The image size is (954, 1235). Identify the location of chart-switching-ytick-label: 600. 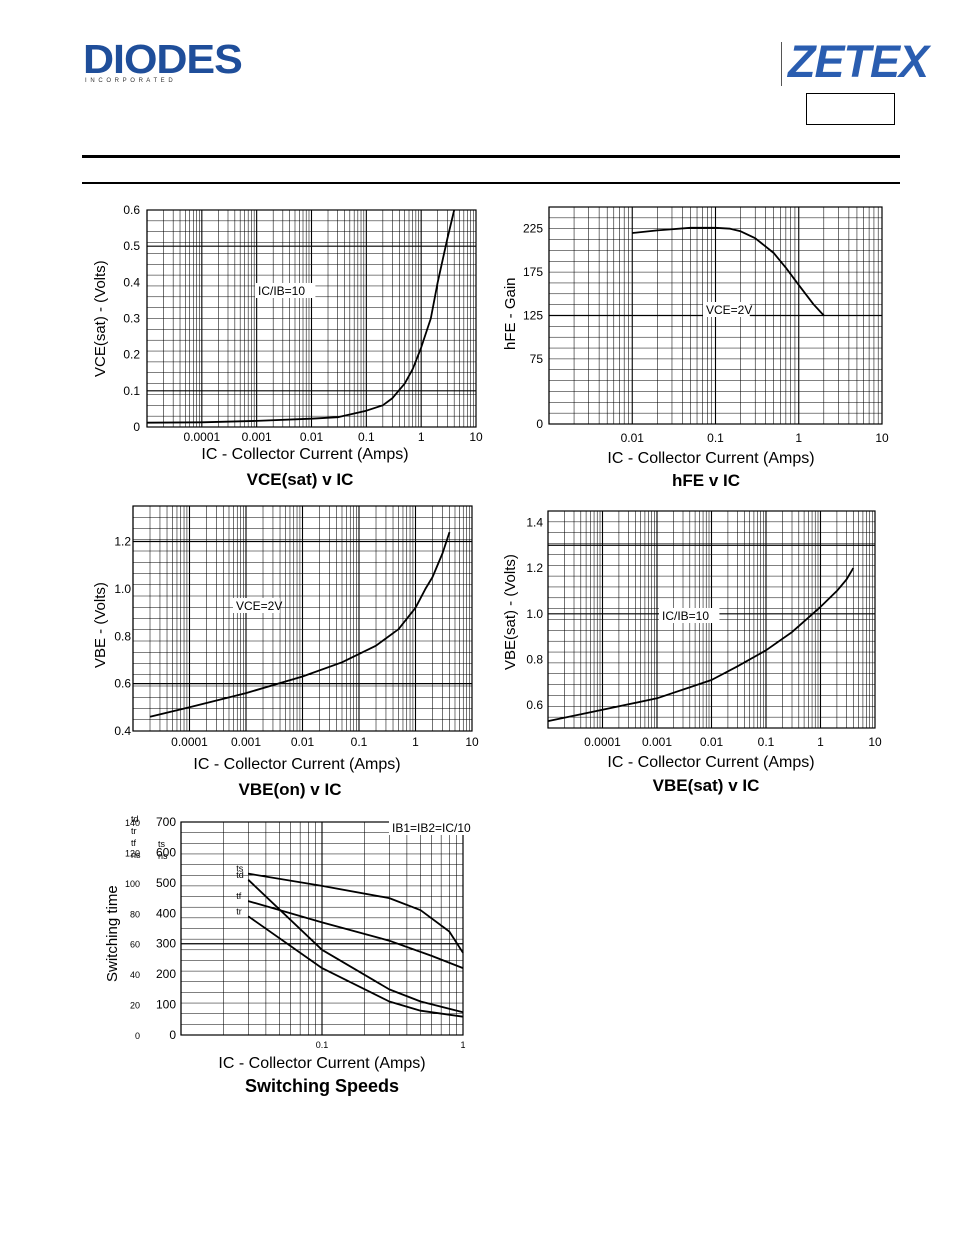
(166, 852).